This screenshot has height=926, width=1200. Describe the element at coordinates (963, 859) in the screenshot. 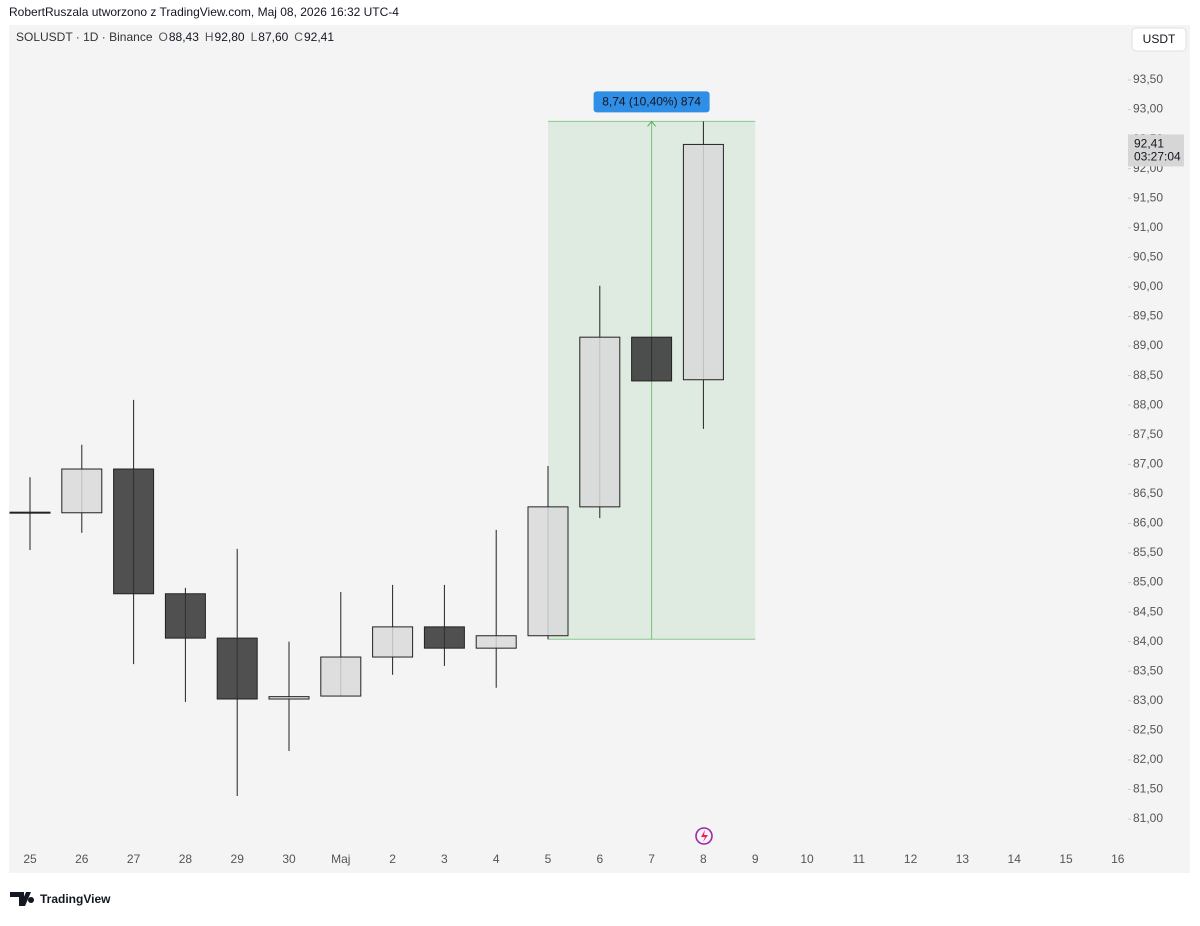

I see `x-tick-label: 13` at that location.